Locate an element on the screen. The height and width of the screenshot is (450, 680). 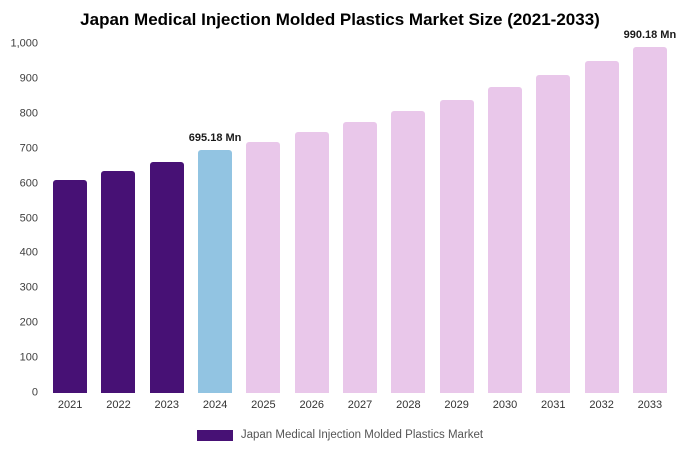
bar-2026 is located at coordinates (311, 262).